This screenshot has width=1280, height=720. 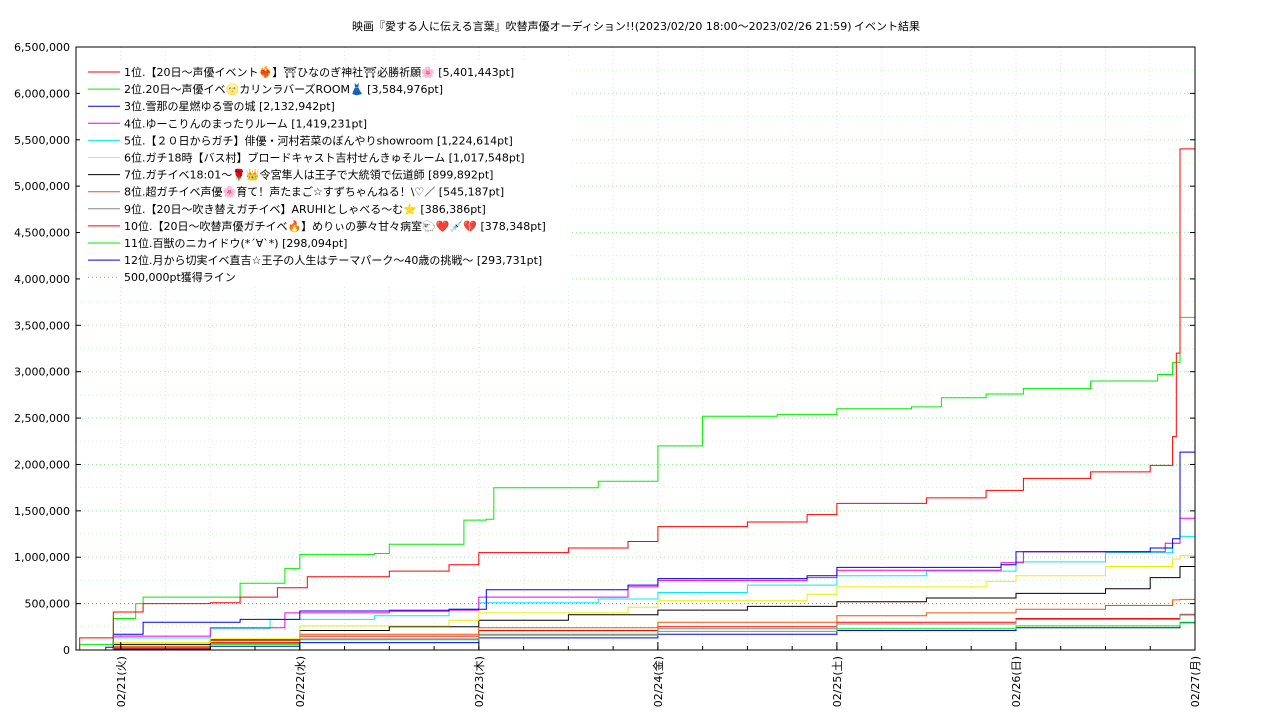 What do you see at coordinates (1195, 681) in the screenshot?
I see `x-tick-label: 02/27(月)` at bounding box center [1195, 681].